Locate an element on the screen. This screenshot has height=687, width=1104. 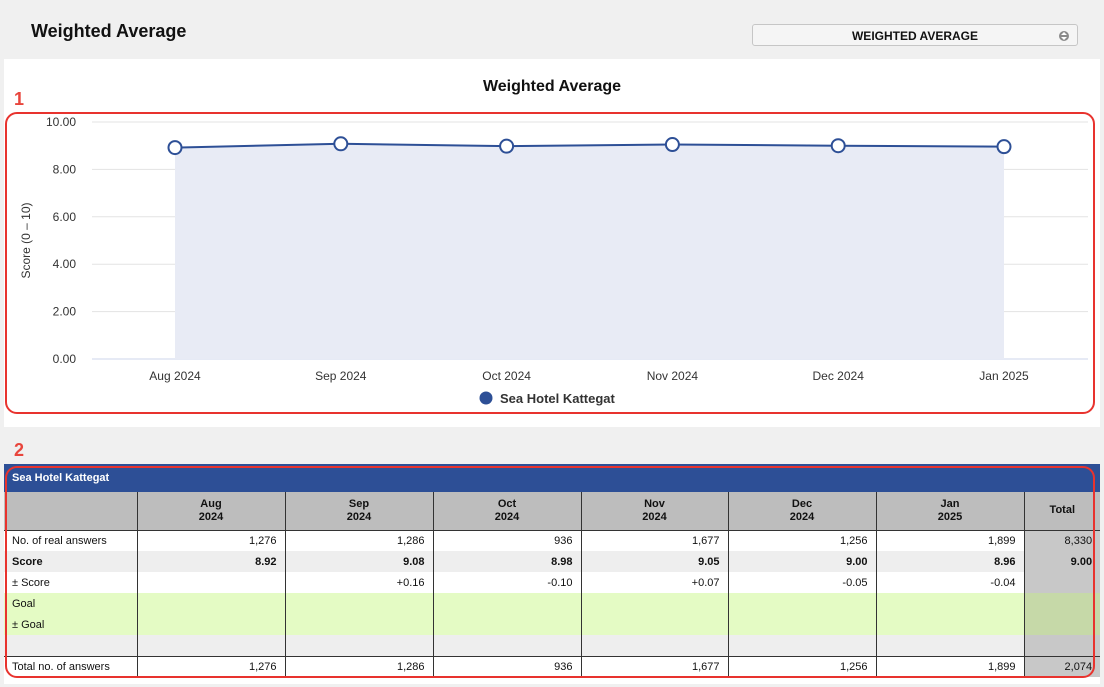
x-tick-label: Dec 2024 is located at coordinates (839, 376).